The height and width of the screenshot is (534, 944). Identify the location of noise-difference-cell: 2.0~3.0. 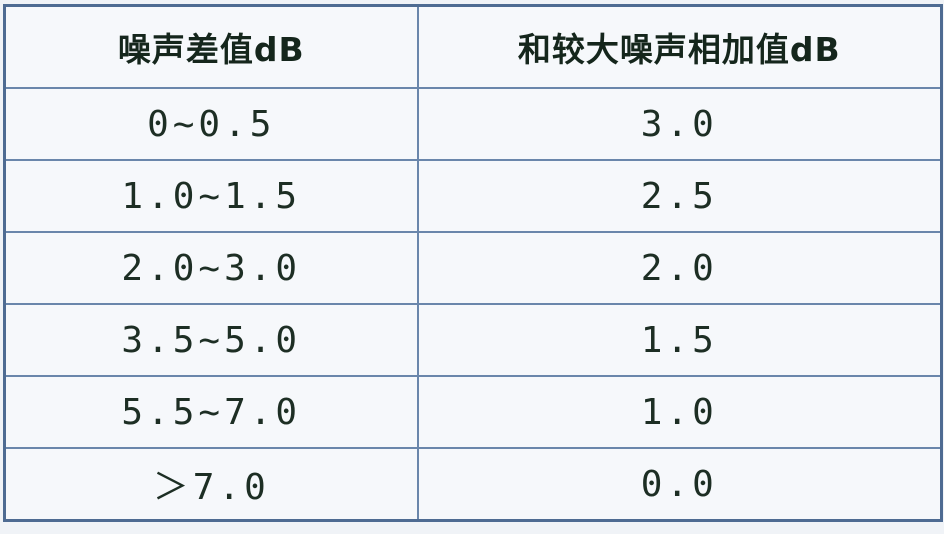
(211, 268).